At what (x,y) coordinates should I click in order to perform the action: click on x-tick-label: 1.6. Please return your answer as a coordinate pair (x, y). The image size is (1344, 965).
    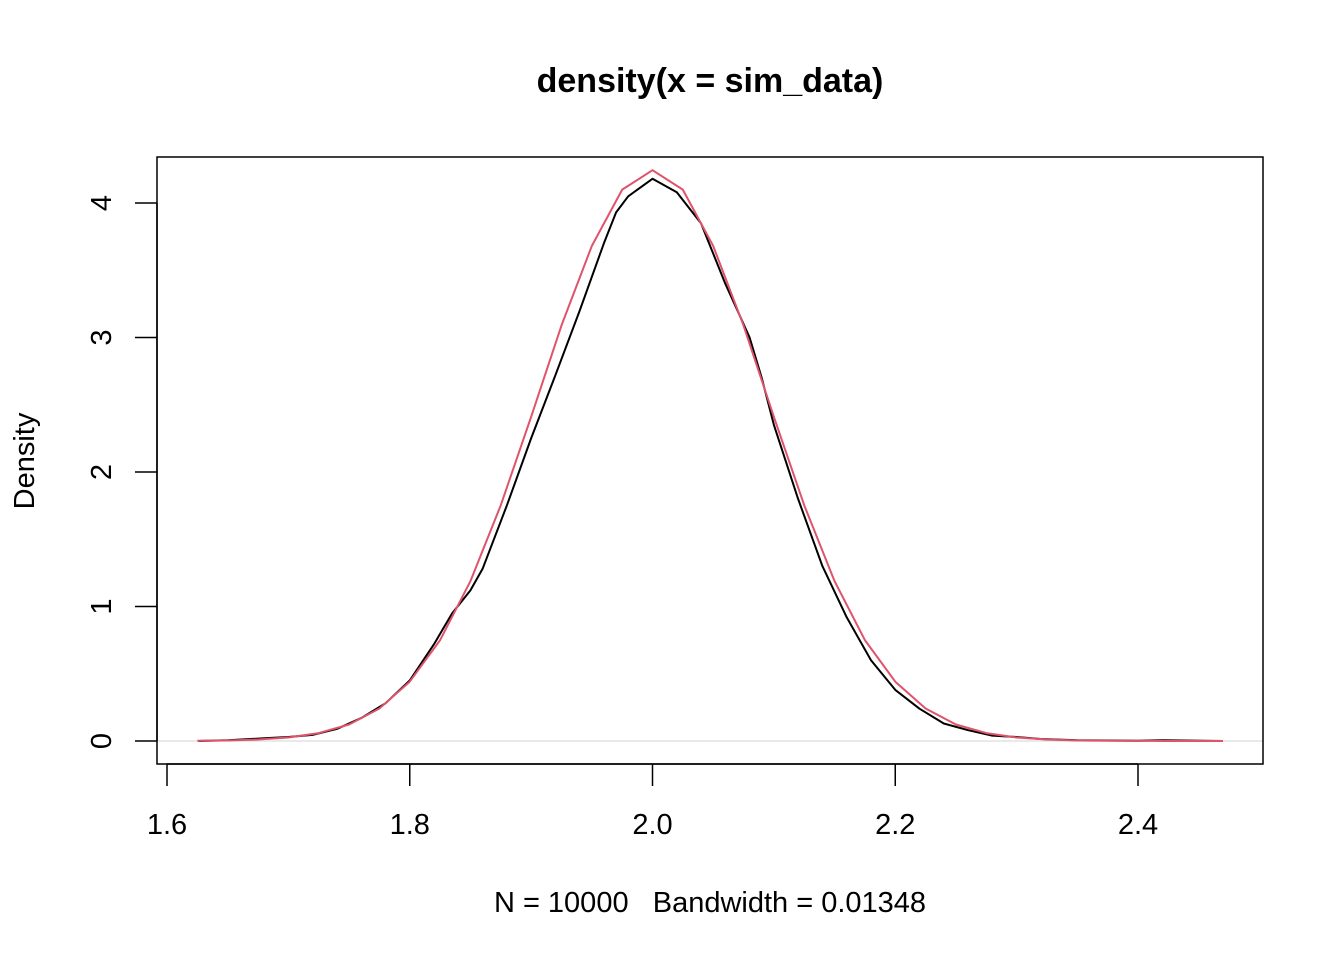
    Looking at the image, I should click on (167, 825).